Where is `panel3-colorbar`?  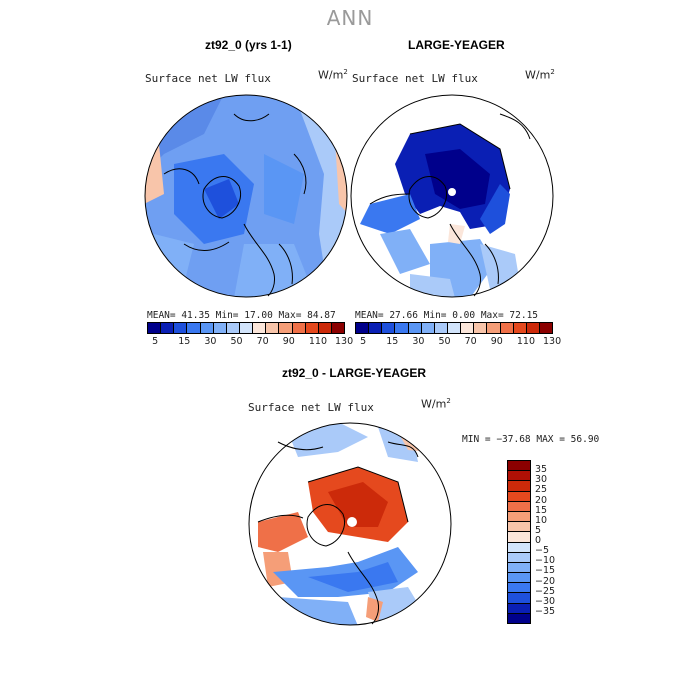 panel3-colorbar is located at coordinates (519, 542).